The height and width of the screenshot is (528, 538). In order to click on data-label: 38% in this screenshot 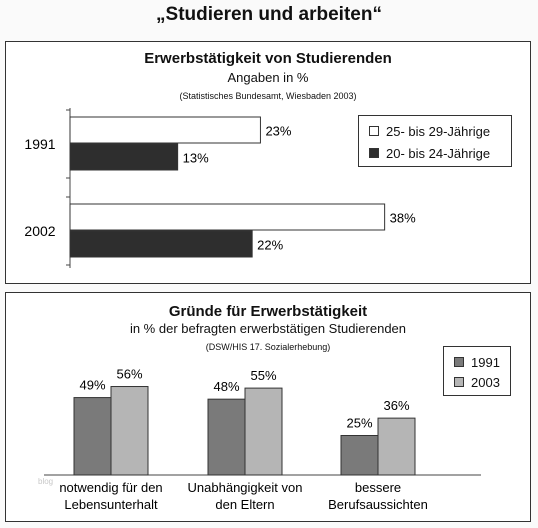, I will do `click(403, 218)`.